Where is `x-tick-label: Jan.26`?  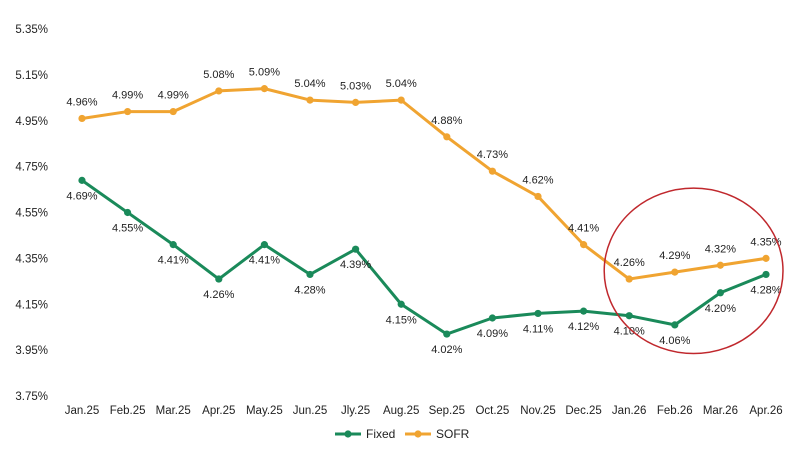 x-tick-label: Jan.26 is located at coordinates (629, 411).